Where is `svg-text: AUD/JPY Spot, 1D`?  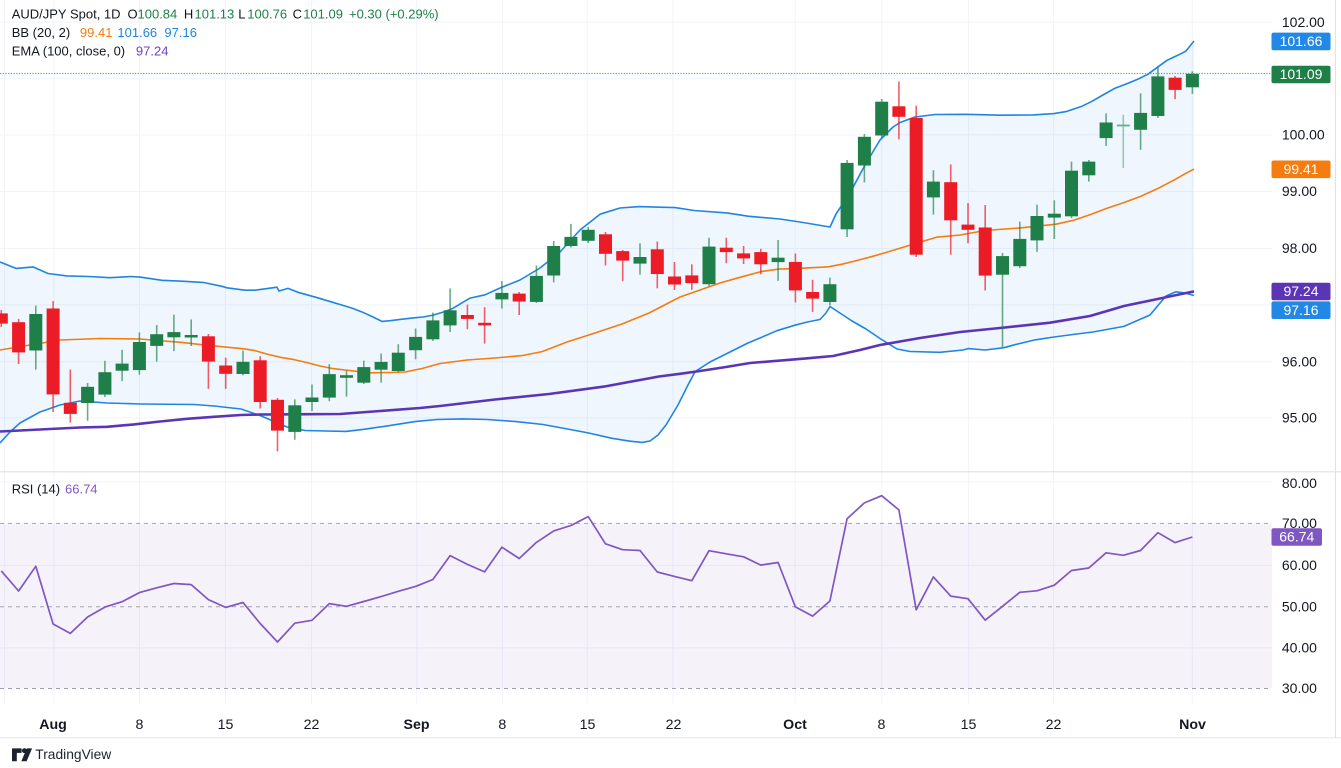
svg-text: AUD/JPY Spot, 1D is located at coordinates (66, 14).